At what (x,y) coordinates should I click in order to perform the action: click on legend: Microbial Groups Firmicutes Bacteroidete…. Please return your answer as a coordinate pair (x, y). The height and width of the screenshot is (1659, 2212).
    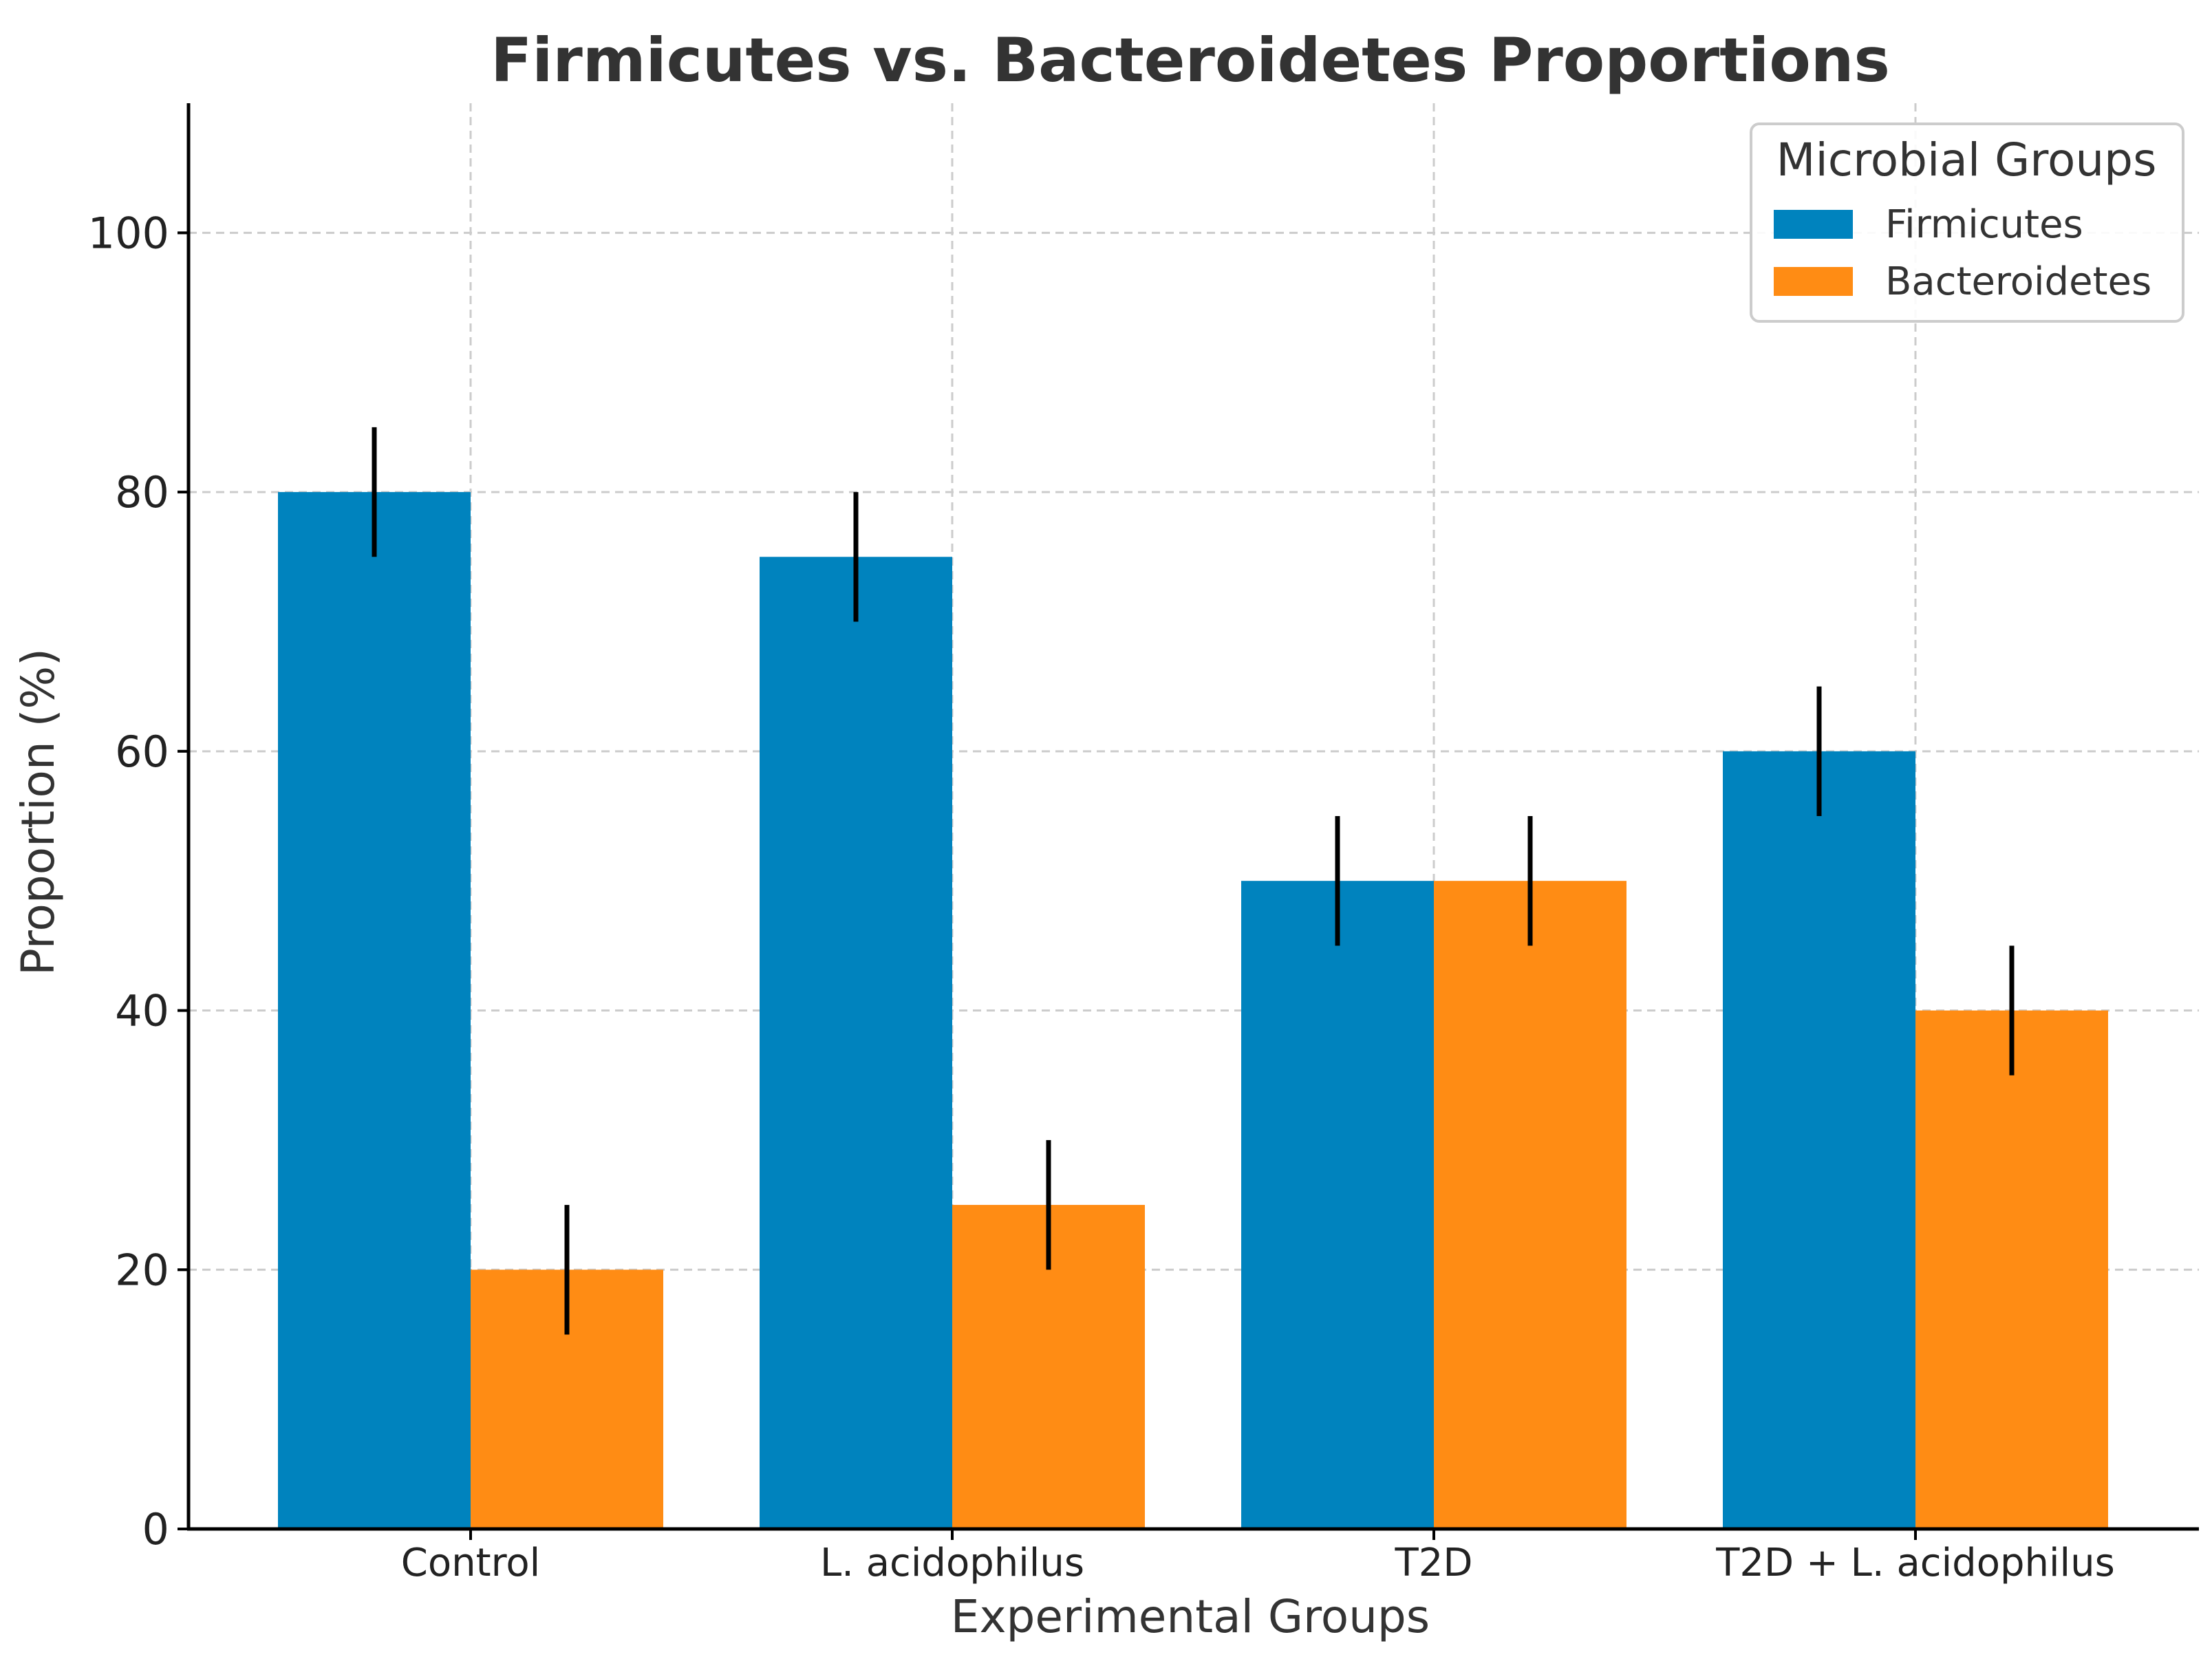
    Looking at the image, I should click on (1967, 222).